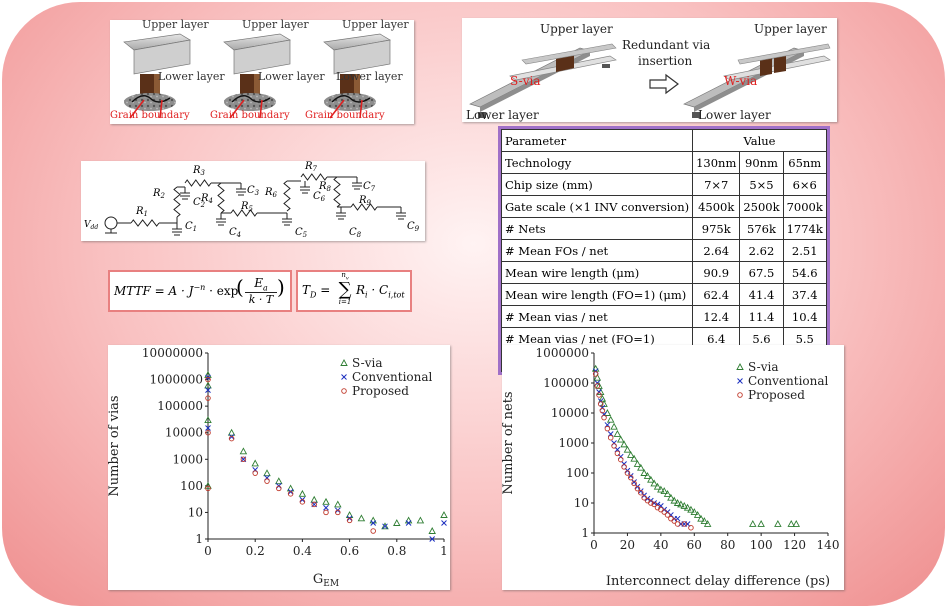 This screenshot has height=611, width=950. I want to click on x-tick-label: 20, so click(627, 545).